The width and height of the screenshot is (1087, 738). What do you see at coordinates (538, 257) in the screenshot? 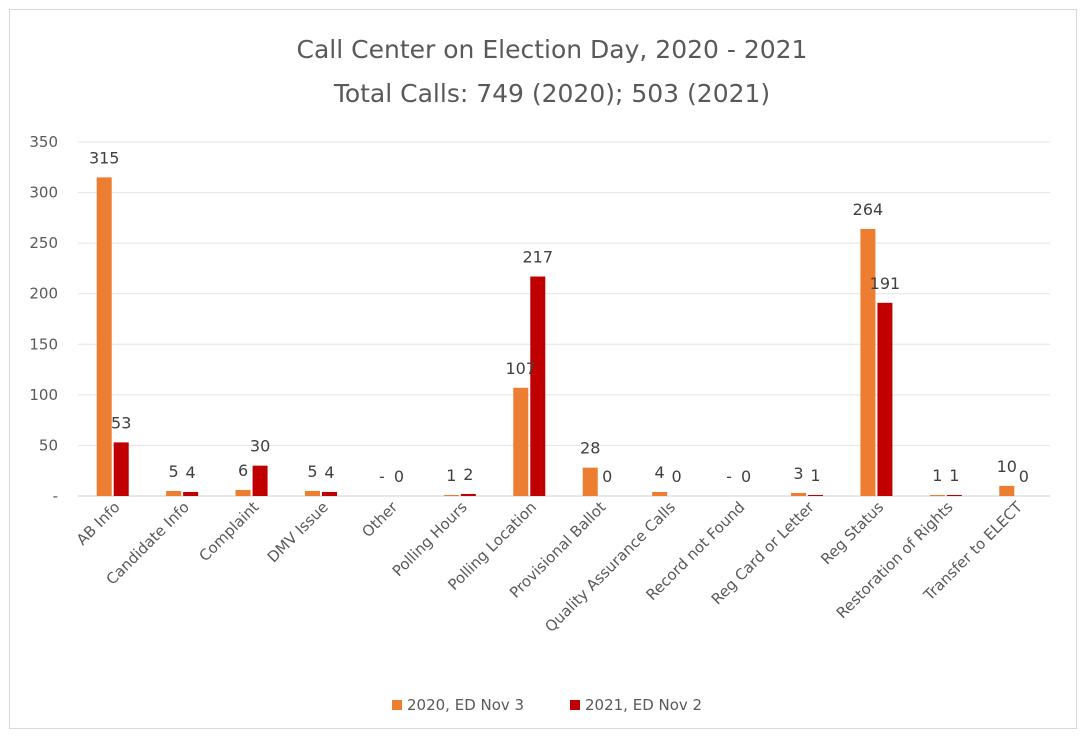
I see `data-label: 217` at bounding box center [538, 257].